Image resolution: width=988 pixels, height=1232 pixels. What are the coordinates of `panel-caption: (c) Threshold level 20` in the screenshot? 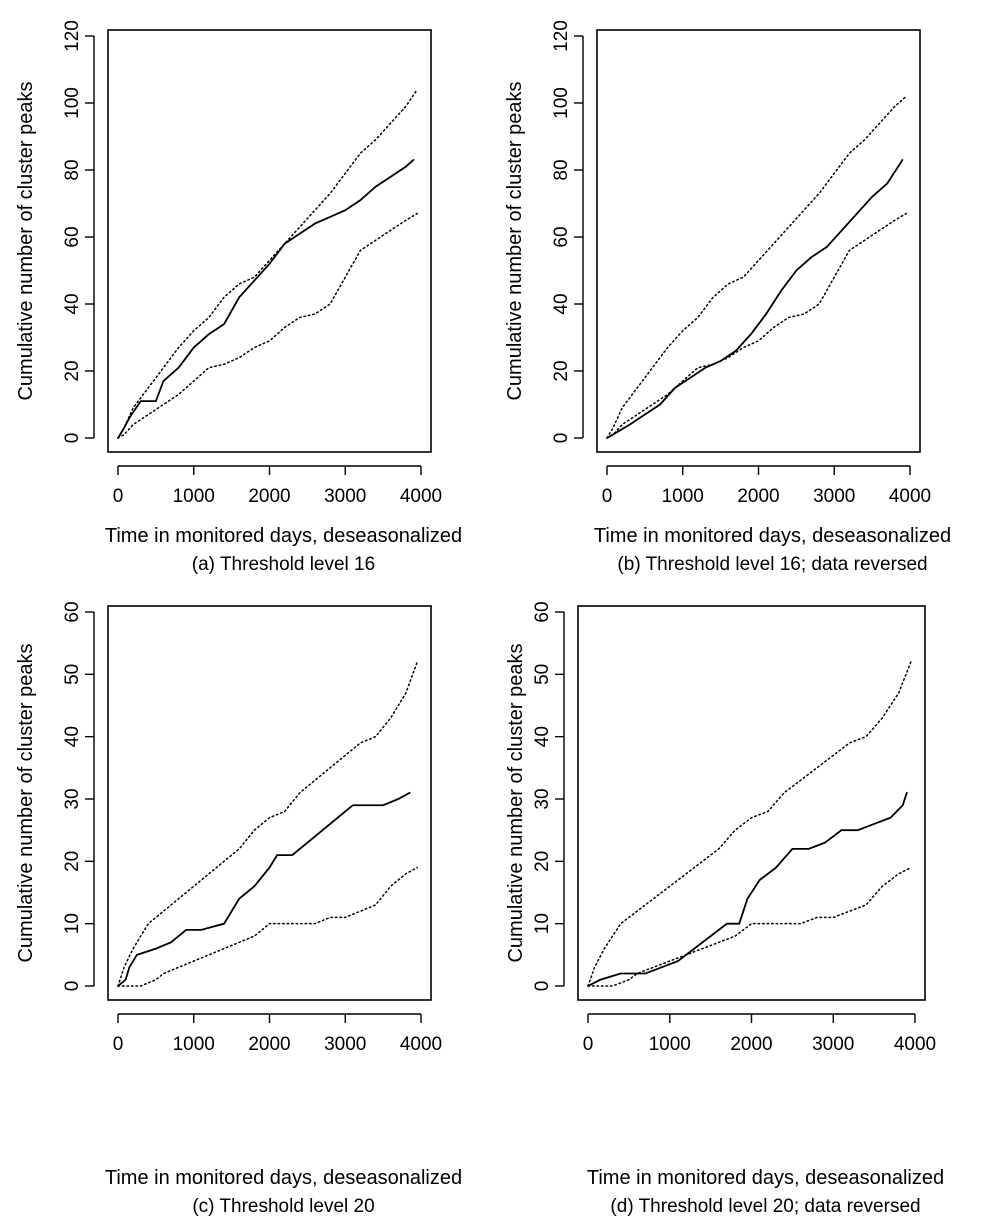 It's located at (283, 1206).